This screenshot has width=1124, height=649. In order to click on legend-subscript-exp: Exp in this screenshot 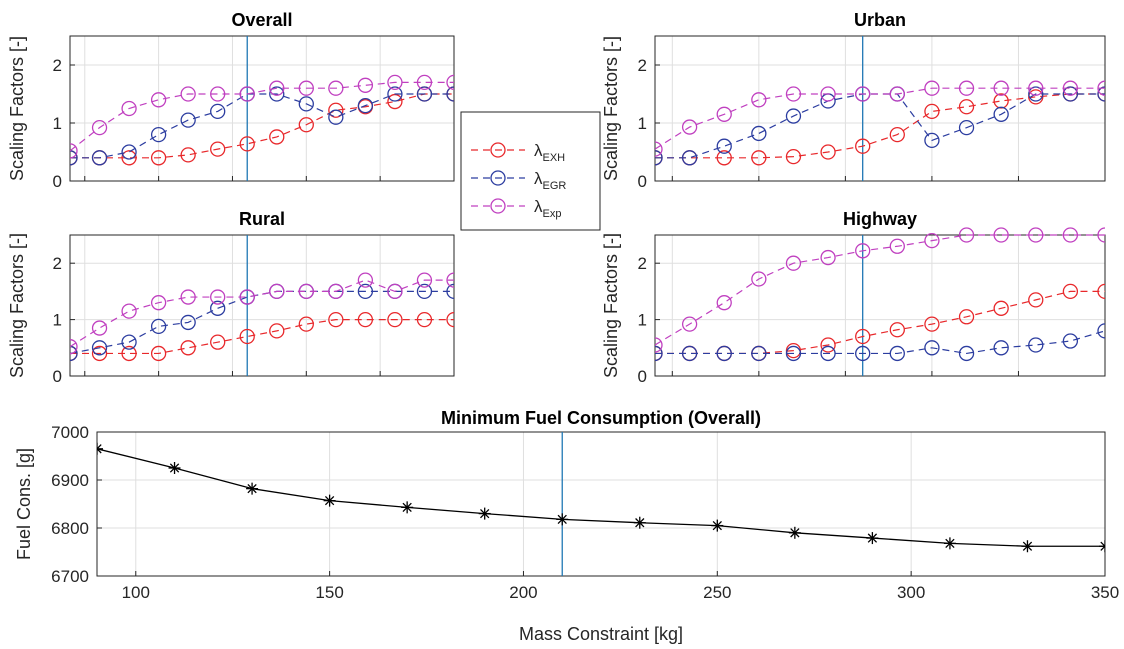, I will do `click(552, 214)`.